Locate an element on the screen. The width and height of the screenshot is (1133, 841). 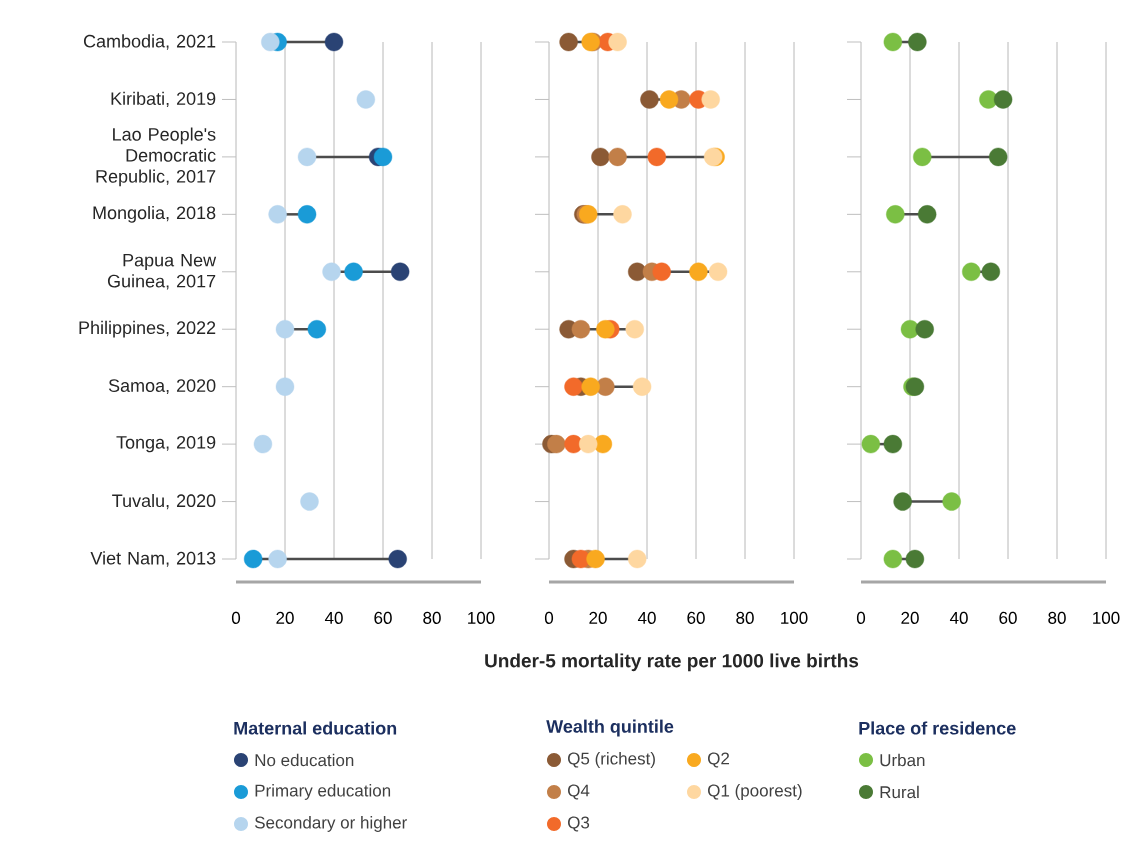
legend-label: Q1 (poorest) is located at coordinates (755, 792).